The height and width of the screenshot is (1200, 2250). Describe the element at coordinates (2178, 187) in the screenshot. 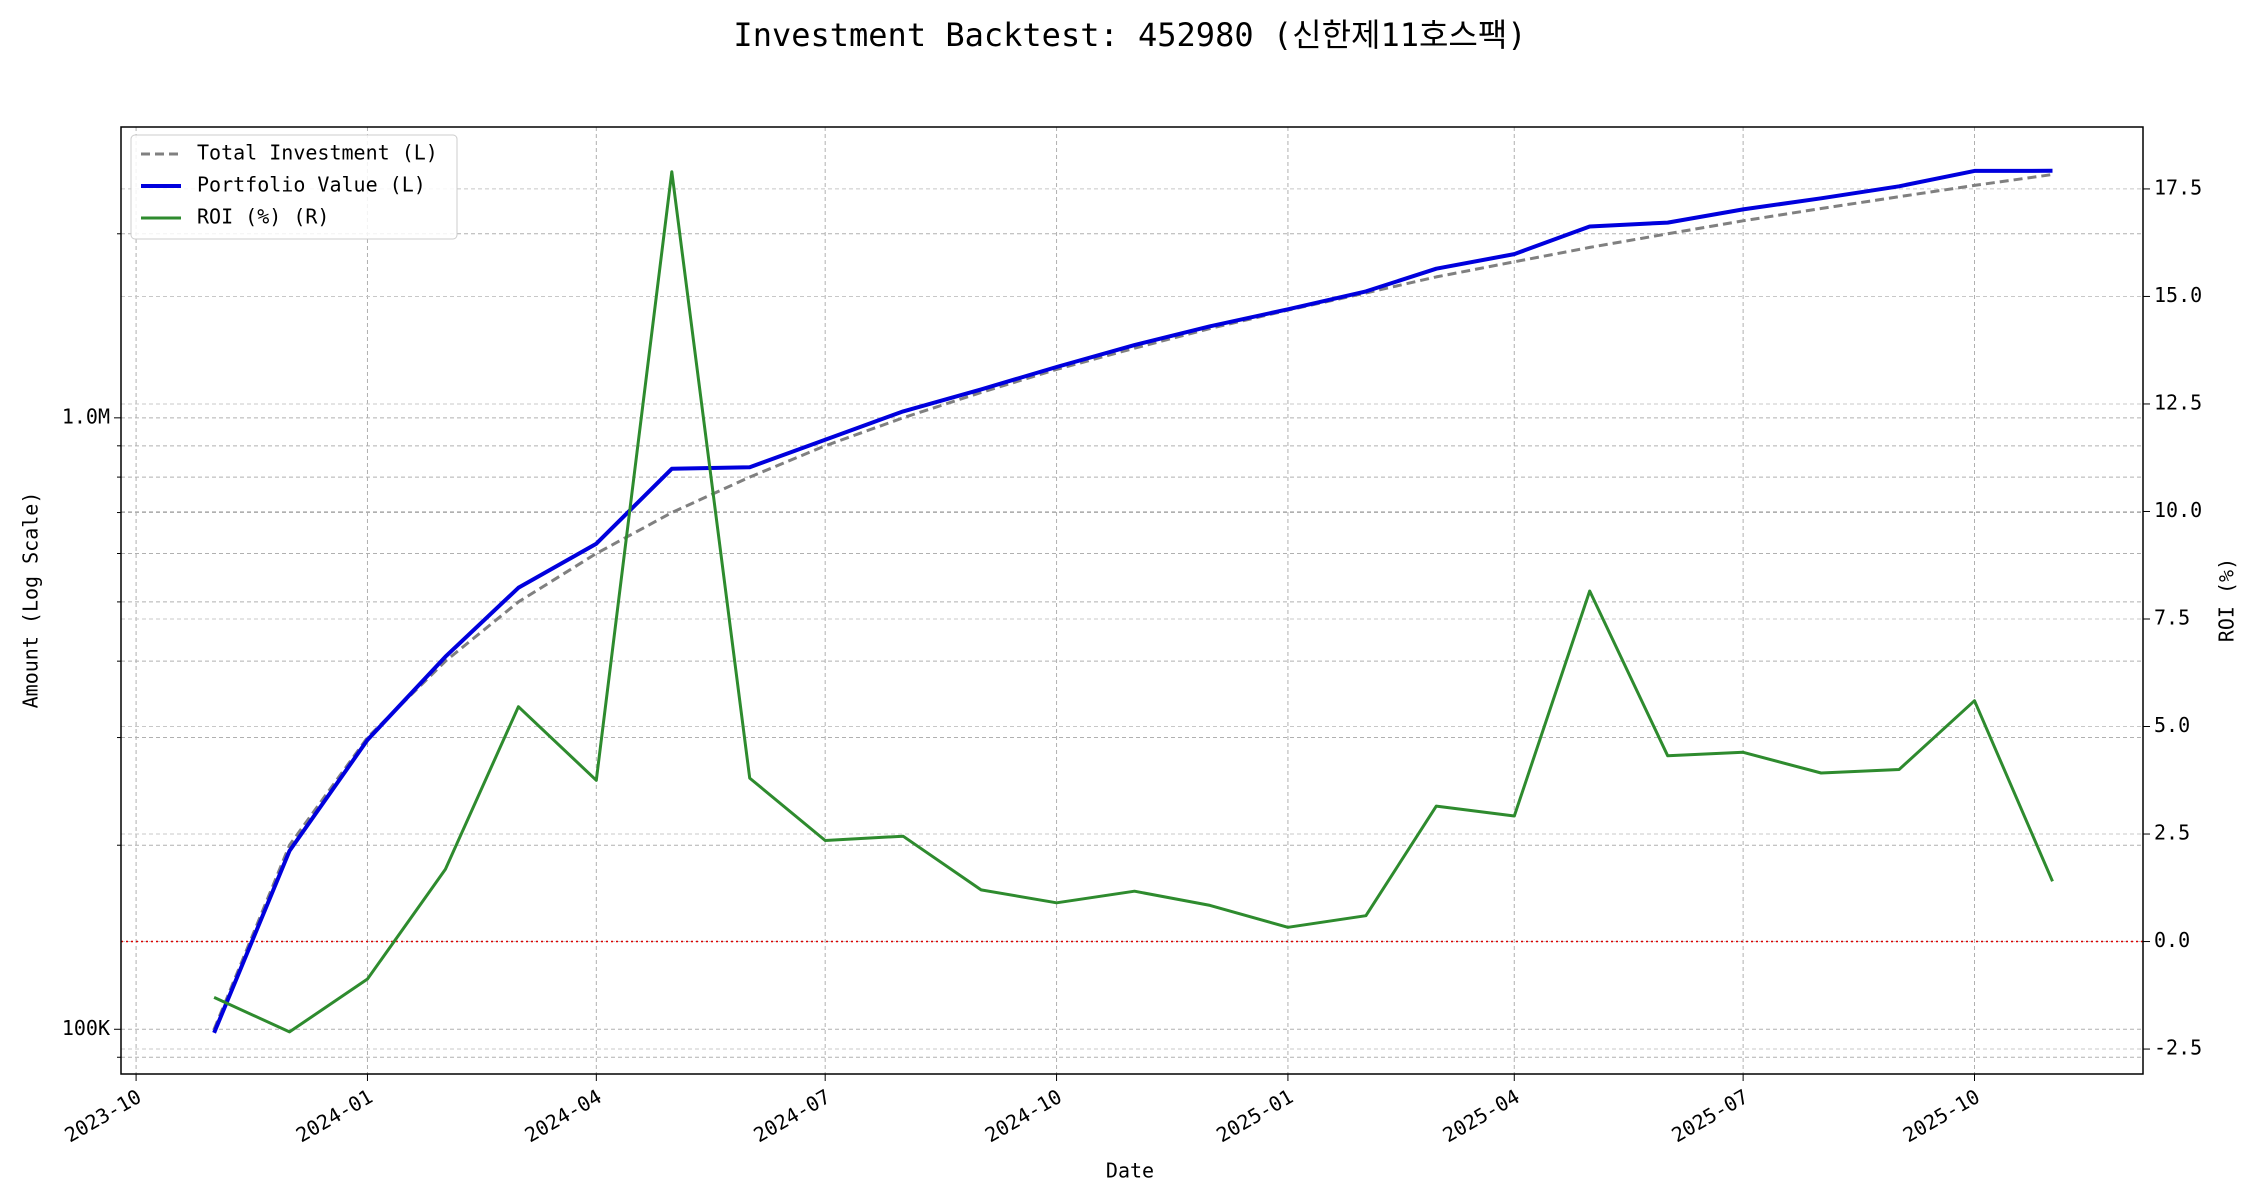

I see `y2-tick-label: 17.5` at that location.